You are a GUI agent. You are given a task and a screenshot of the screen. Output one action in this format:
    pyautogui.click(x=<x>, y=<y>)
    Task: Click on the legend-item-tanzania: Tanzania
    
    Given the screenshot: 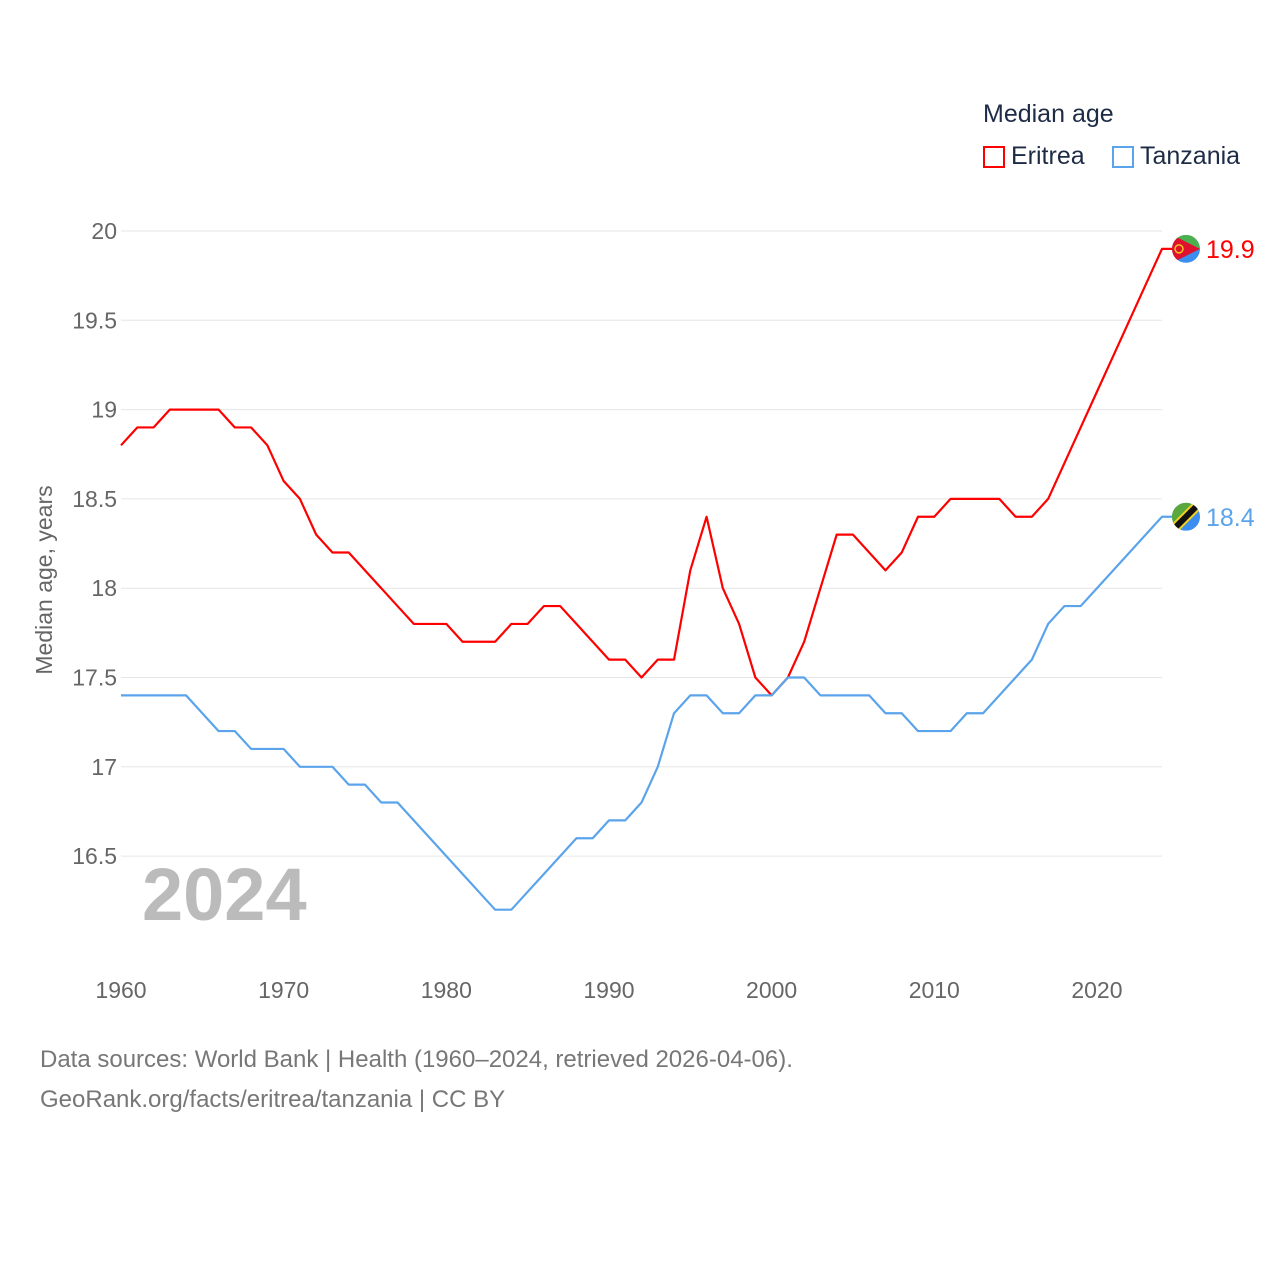 What is the action you would take?
    pyautogui.click(x=1176, y=156)
    